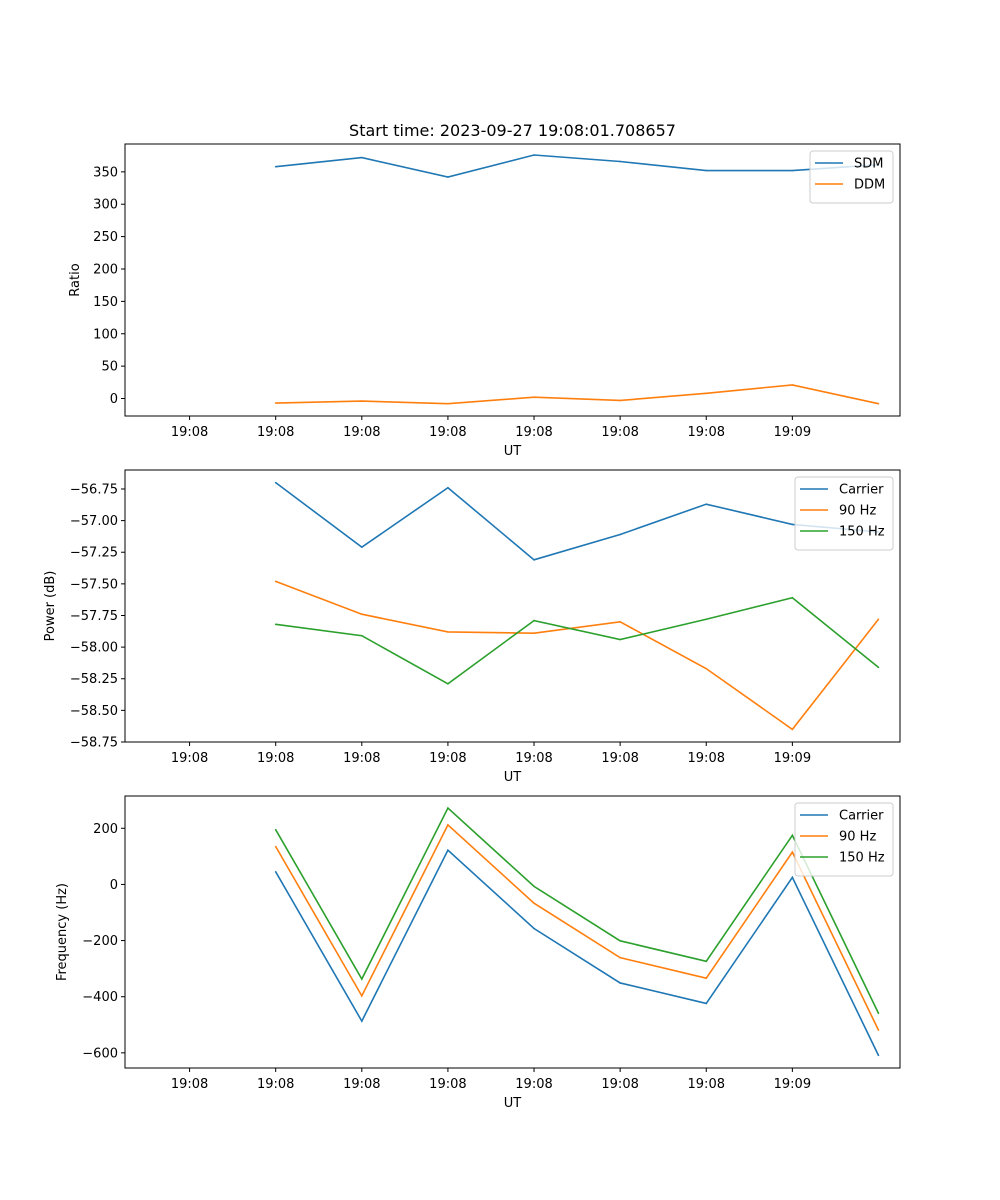 The width and height of the screenshot is (1000, 1200). Describe the element at coordinates (94, 711) in the screenshot. I see `y-tick-label: −58.50` at that location.